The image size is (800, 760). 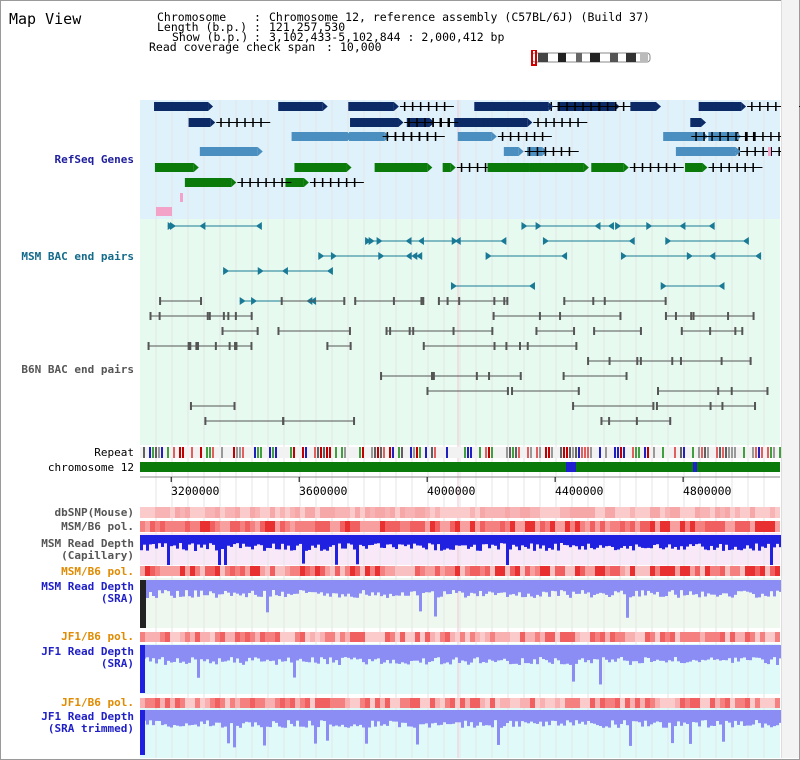 I want to click on vertical-scrollbar, so click(x=790, y=379).